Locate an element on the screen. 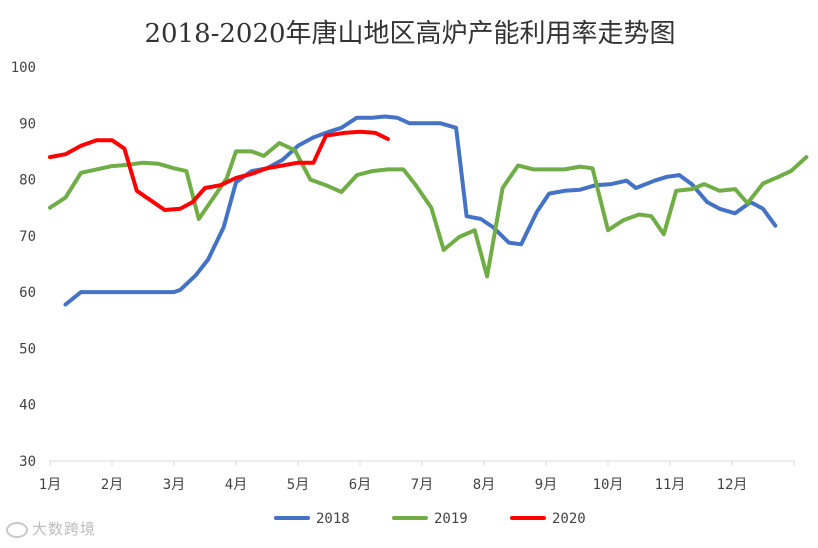 Image resolution: width=818 pixels, height=548 pixels. watermark-logo-icon is located at coordinates (17, 529).